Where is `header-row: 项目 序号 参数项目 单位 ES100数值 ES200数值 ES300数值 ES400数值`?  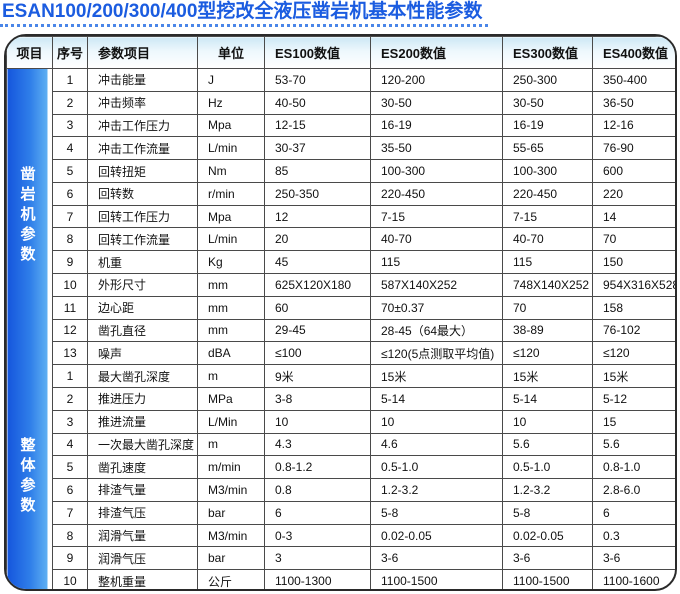
header-row: 项目 序号 参数项目 单位 ES100数值 ES200数值 ES300数值 ES400数值 is located at coordinates (340, 52).